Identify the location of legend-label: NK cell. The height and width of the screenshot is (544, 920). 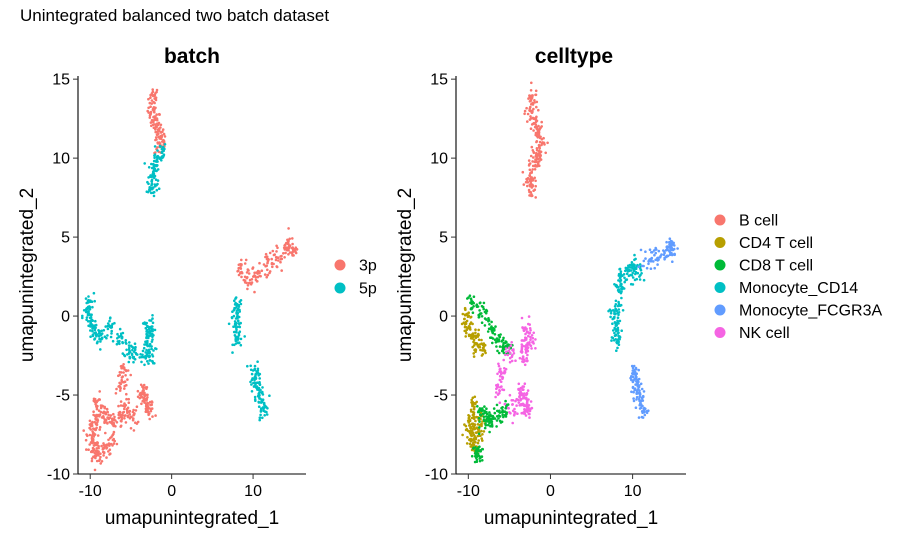
(764, 333).